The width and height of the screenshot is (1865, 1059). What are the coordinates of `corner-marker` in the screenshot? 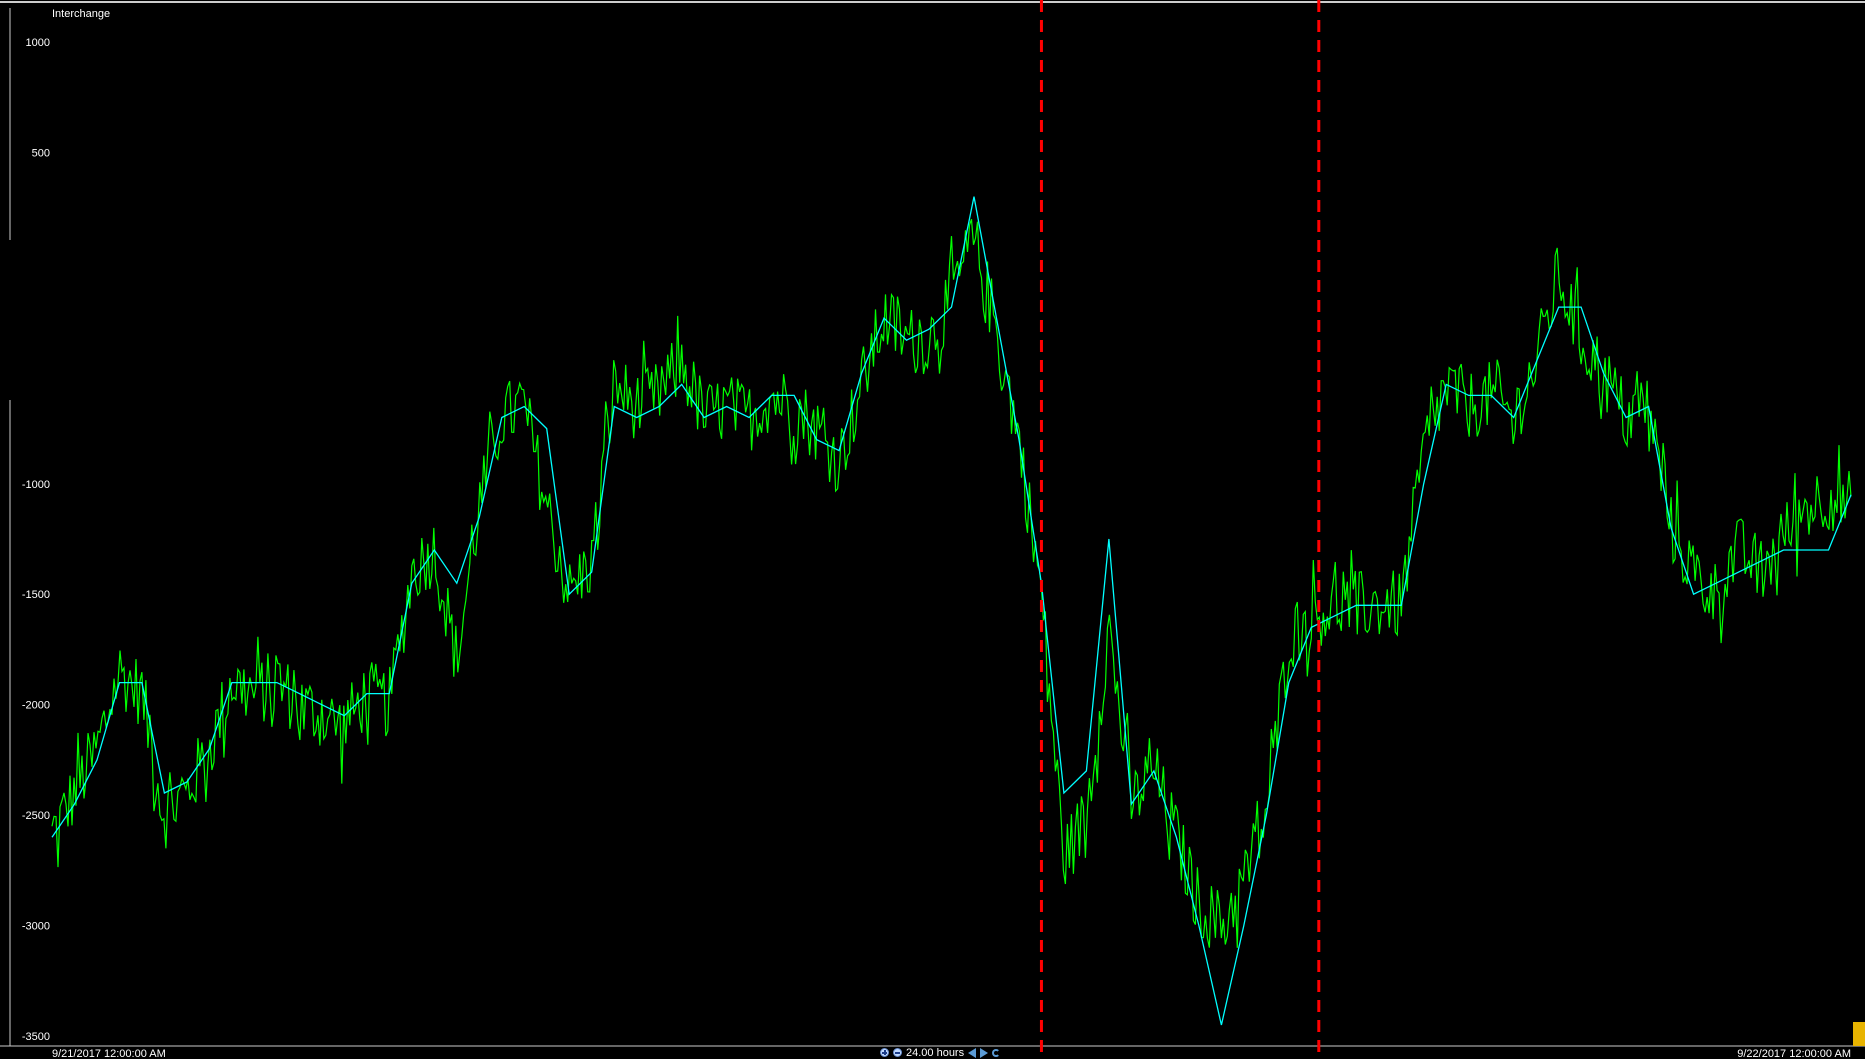 It's located at (1859, 1034).